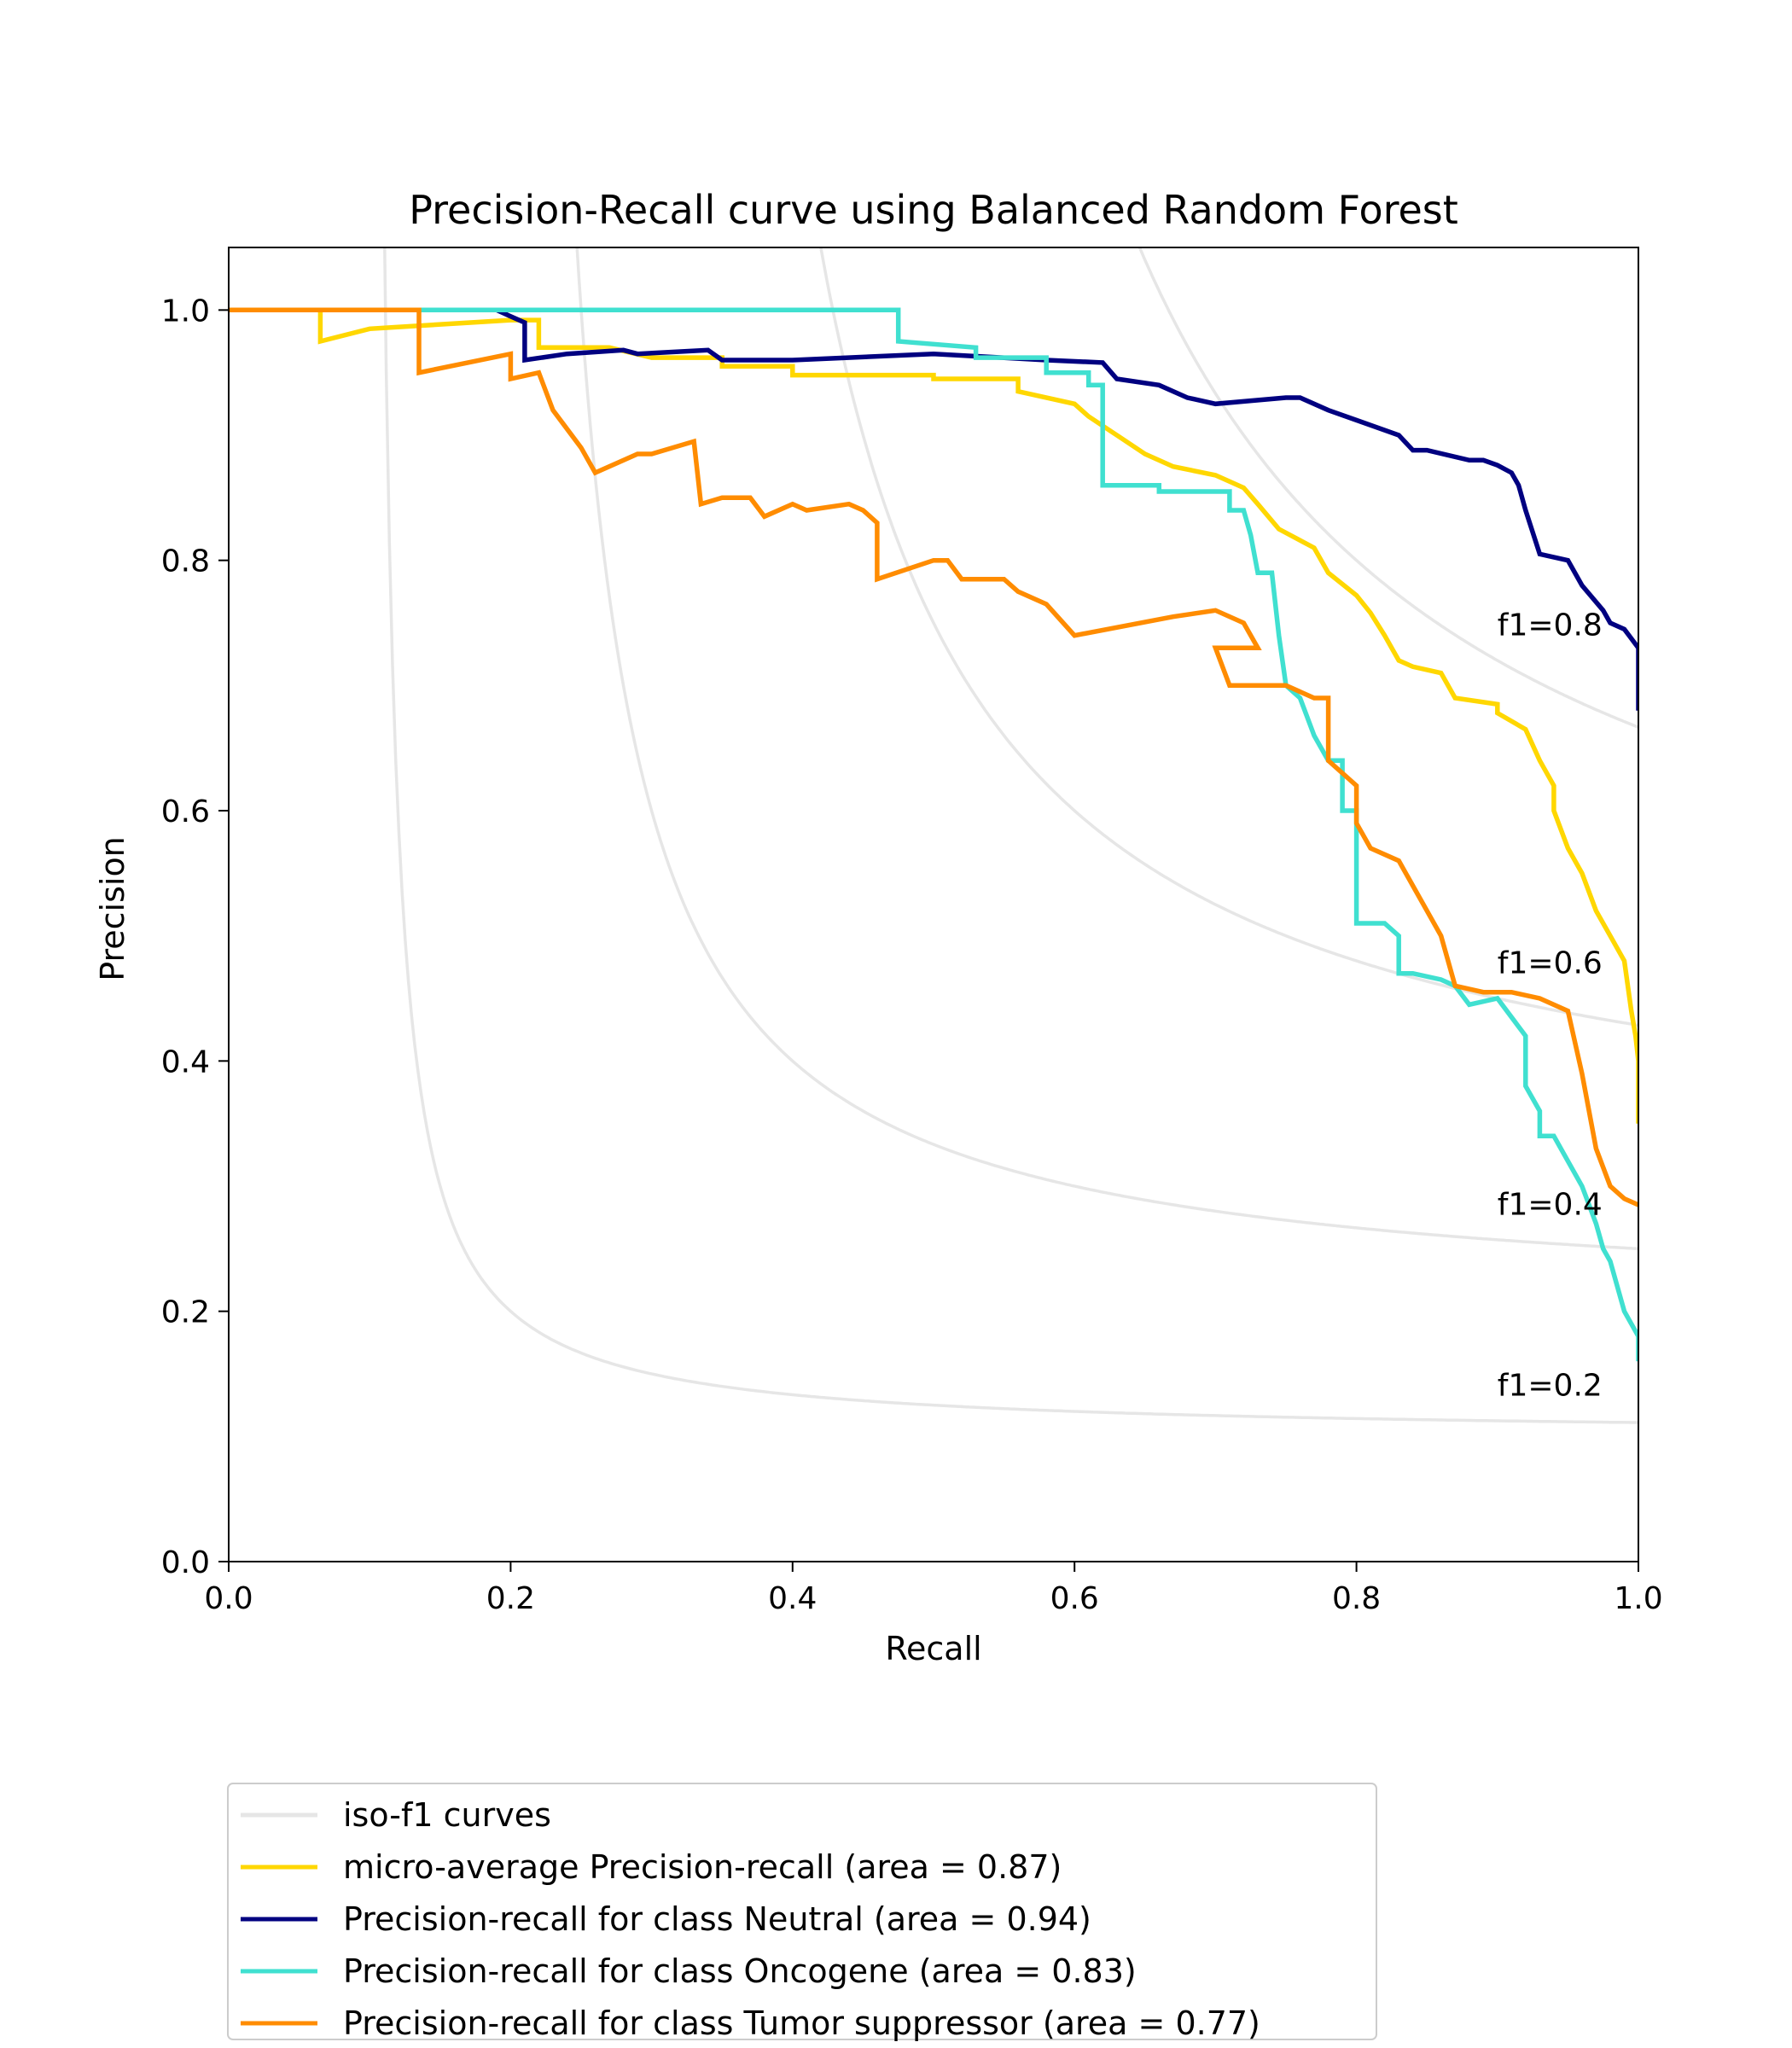  What do you see at coordinates (933, 1648) in the screenshot?
I see `x-axis-label: Recall` at bounding box center [933, 1648].